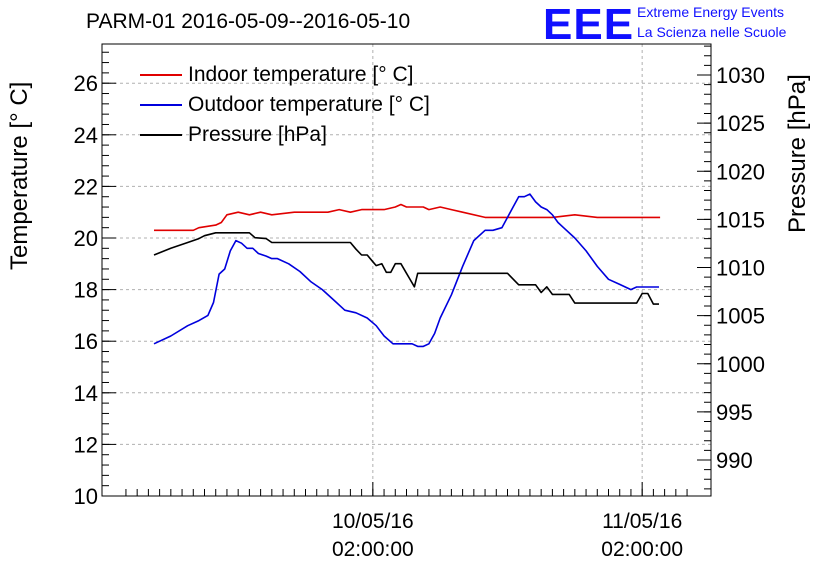 The image size is (836, 572). What do you see at coordinates (19, 175) in the screenshot?
I see `y-axis-left-label: Temperature [° C]` at bounding box center [19, 175].